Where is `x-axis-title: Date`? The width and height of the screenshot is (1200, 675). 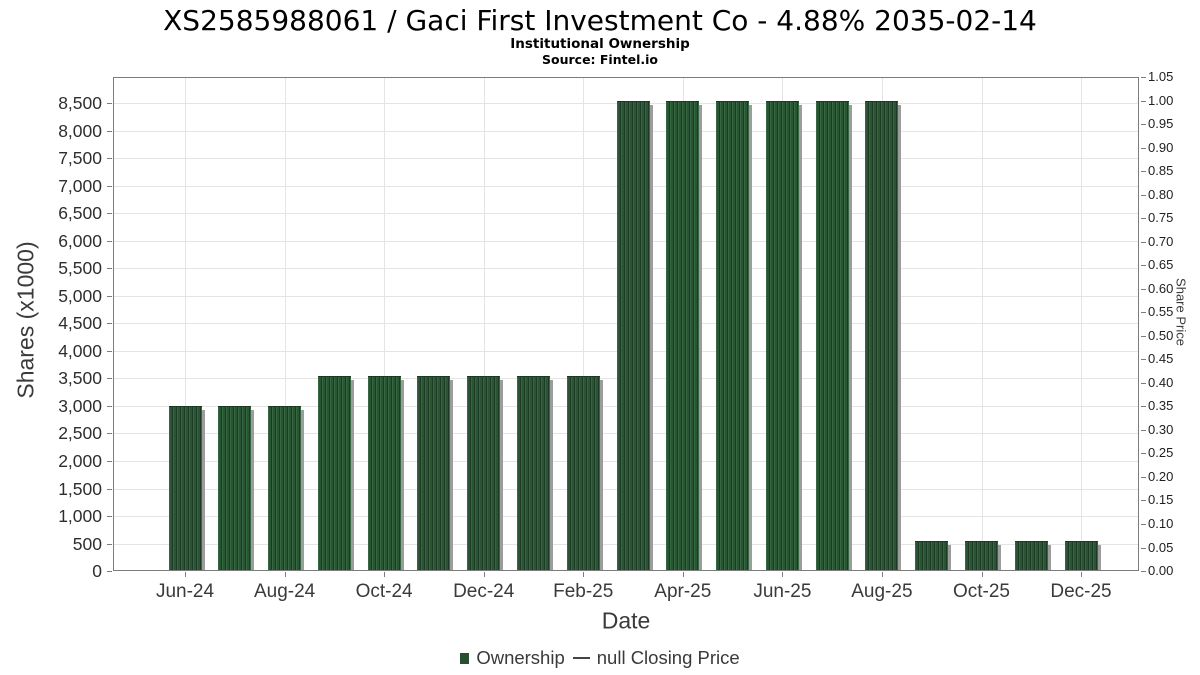
x-axis-title: Date is located at coordinates (626, 620).